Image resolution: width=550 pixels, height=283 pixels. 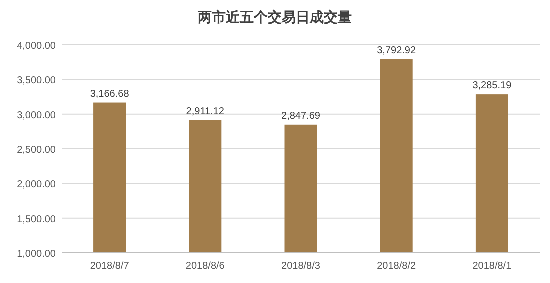 What do you see at coordinates (110, 266) in the screenshot?
I see `x-tick-label: 2018/8/7` at bounding box center [110, 266].